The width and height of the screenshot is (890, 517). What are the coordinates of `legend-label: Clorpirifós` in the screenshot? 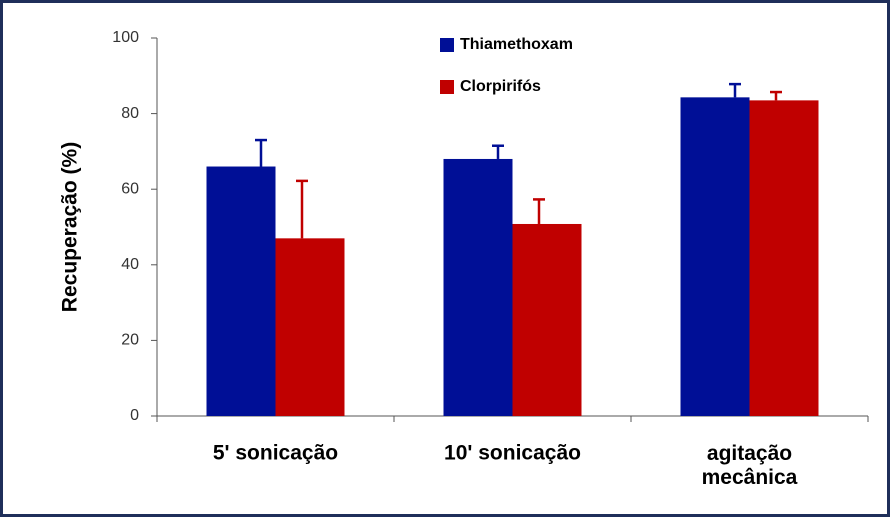 It's located at (500, 86).